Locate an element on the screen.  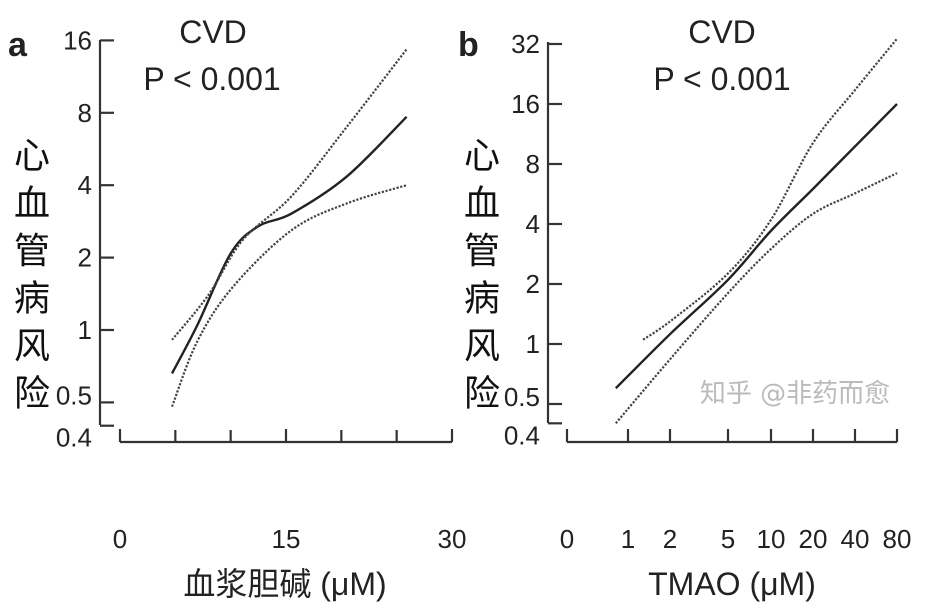
watermark: 知乎 @非药而愈 is located at coordinates (795, 394).